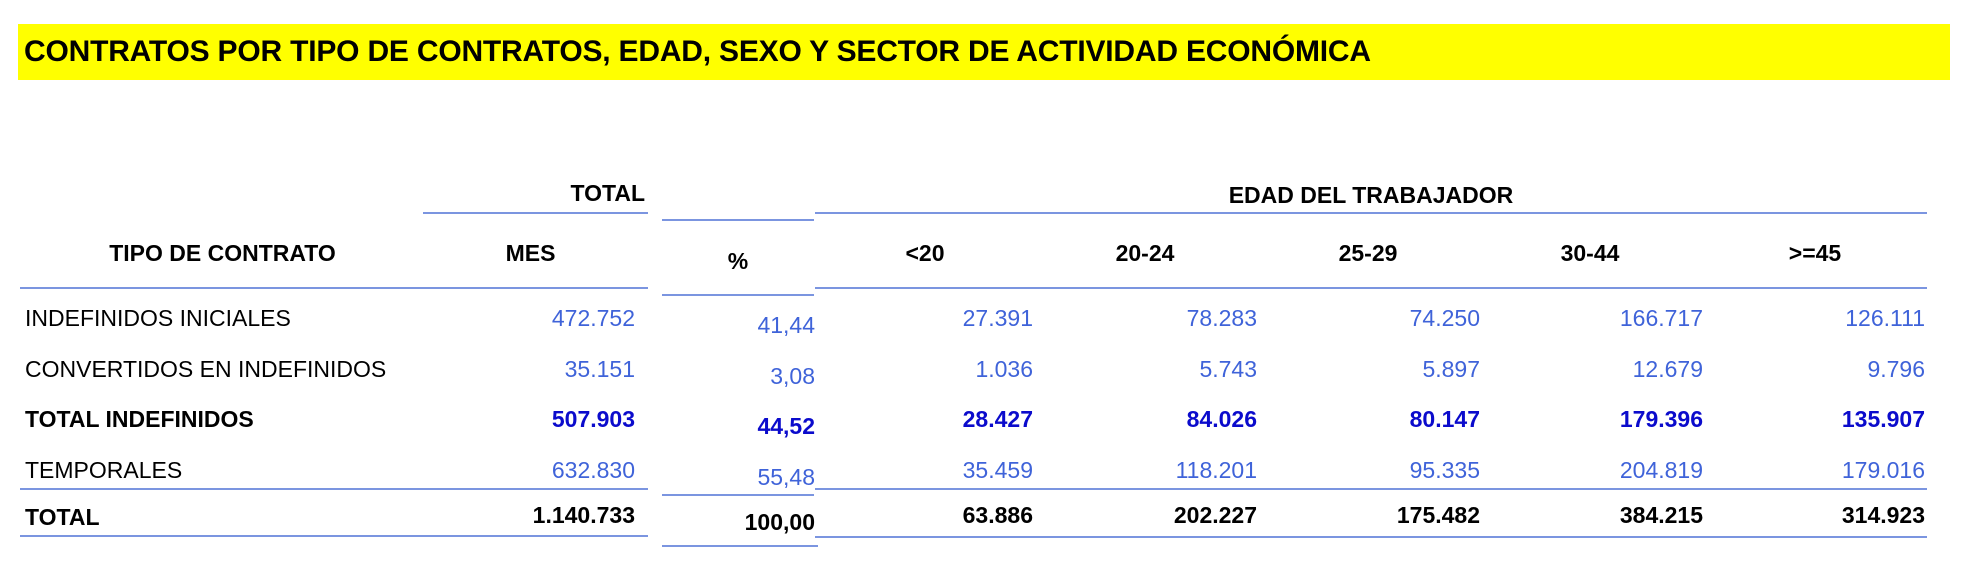 This screenshot has height=561, width=1963. Describe the element at coordinates (1371, 213) in the screenshot. I see `rule-age-top` at that location.